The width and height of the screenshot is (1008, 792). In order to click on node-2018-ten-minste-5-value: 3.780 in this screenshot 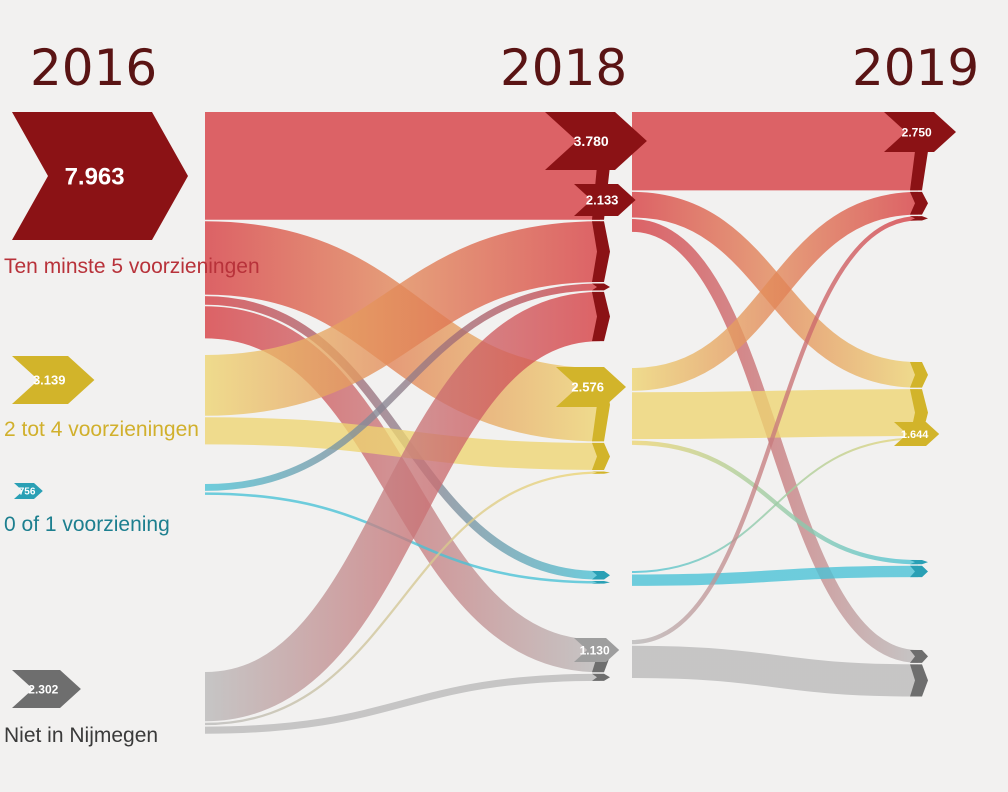, I will do `click(591, 141)`.